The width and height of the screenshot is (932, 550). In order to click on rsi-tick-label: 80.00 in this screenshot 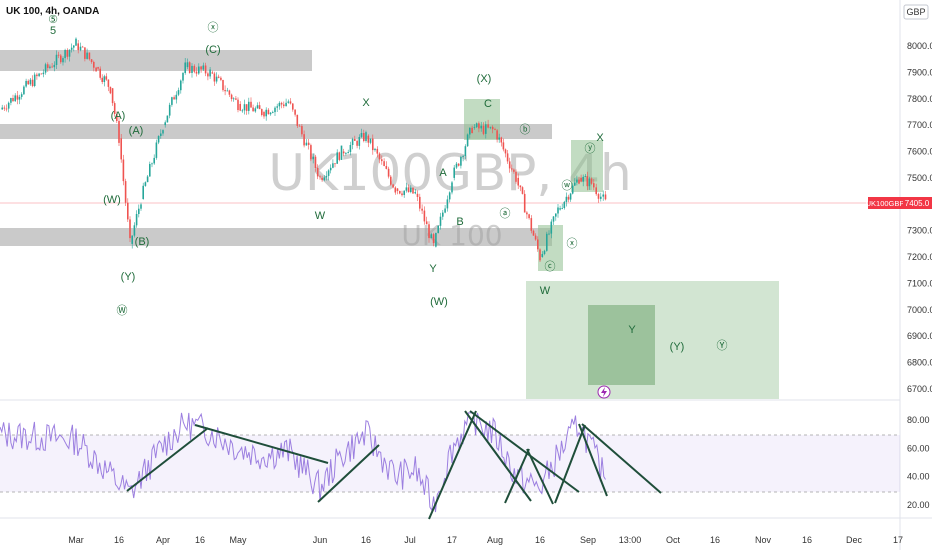, I will do `click(918, 420)`.